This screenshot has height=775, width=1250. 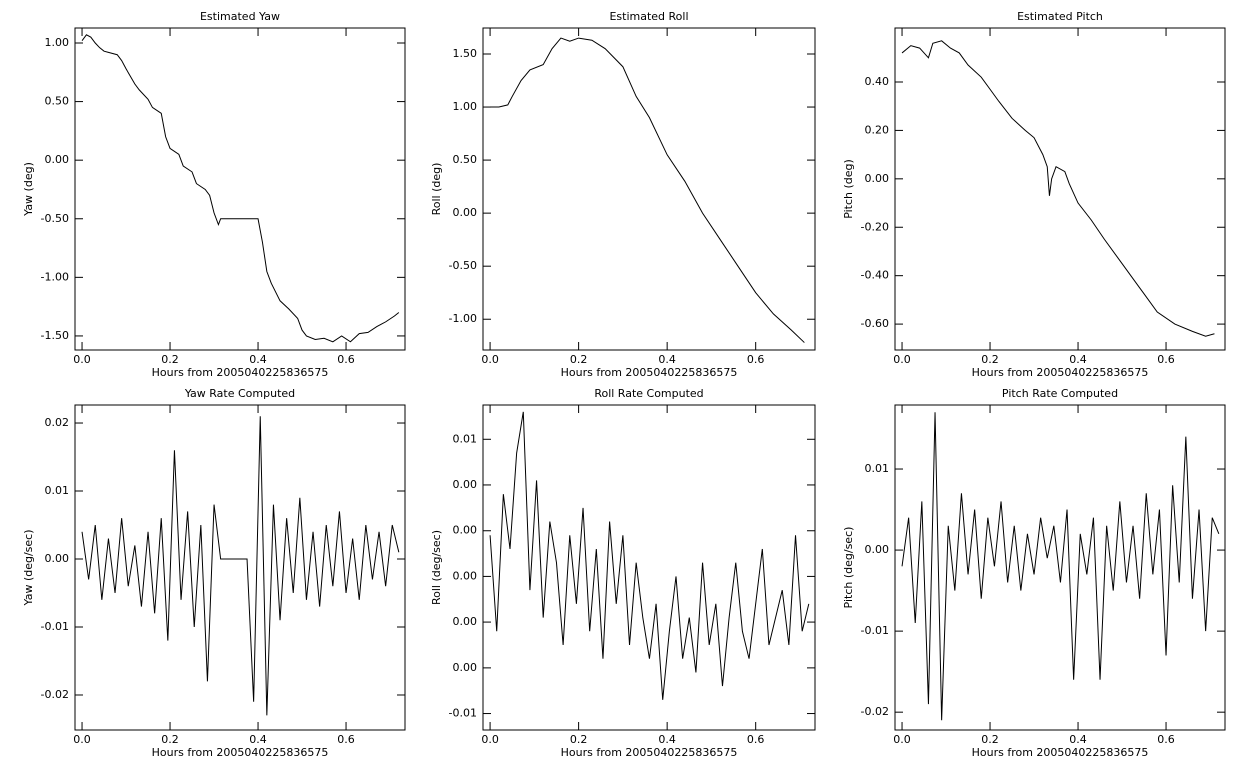 What do you see at coordinates (28, 189) in the screenshot?
I see `y-axis-label: Yaw (deg)` at bounding box center [28, 189].